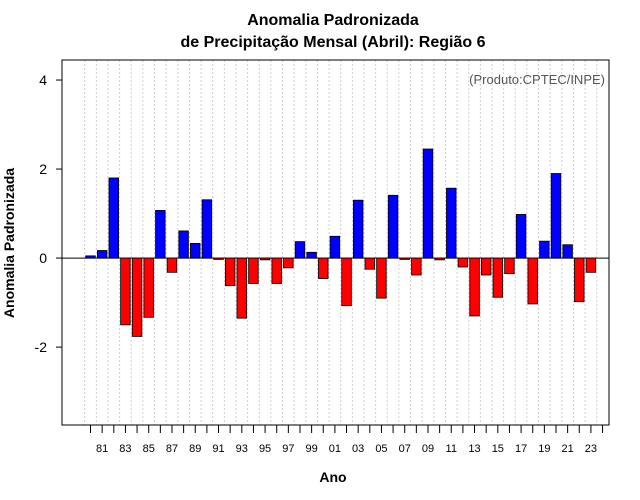  What do you see at coordinates (265, 449) in the screenshot?
I see `x-tick-label: 95` at bounding box center [265, 449].